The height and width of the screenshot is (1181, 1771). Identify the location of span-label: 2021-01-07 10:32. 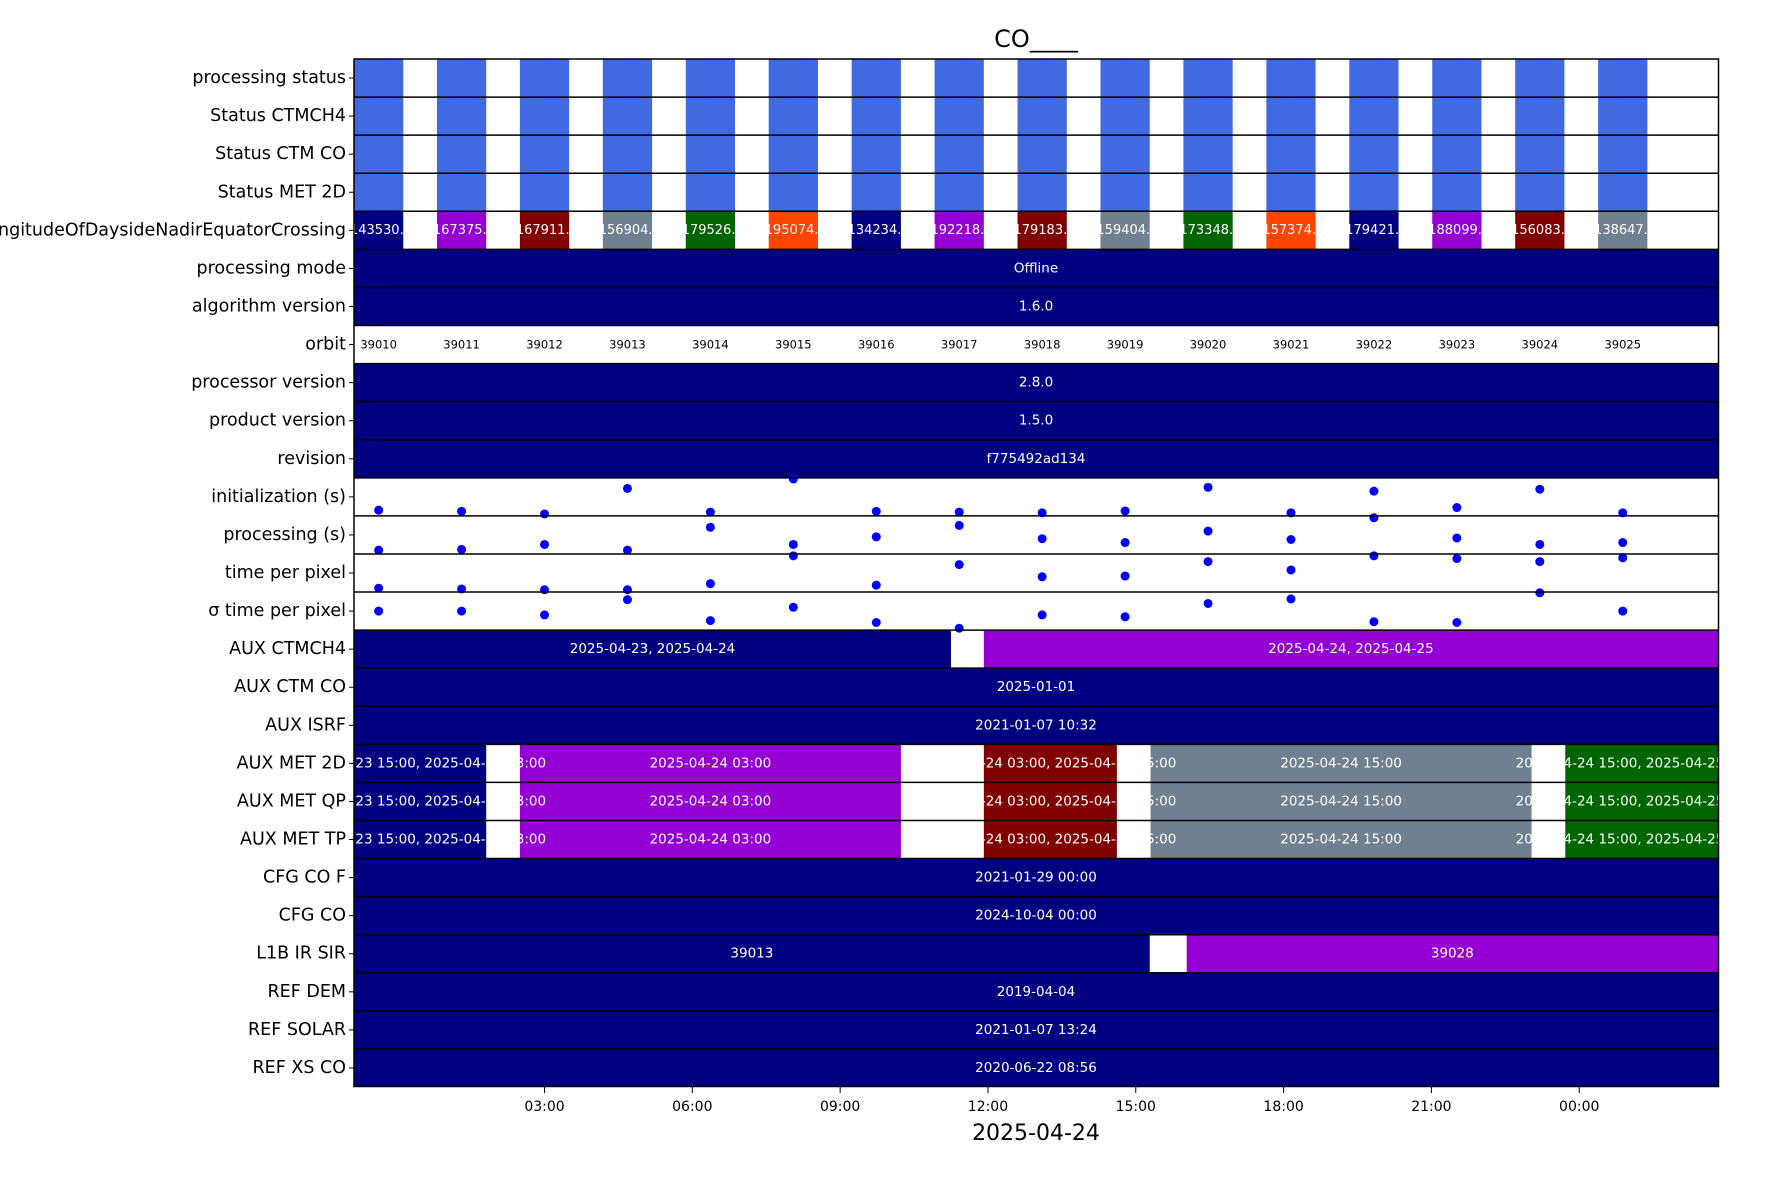
(1036, 725).